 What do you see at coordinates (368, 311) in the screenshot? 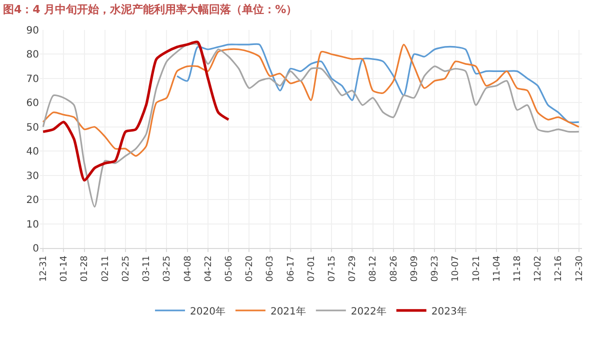
I see `legend-label: 2022年` at bounding box center [368, 311].